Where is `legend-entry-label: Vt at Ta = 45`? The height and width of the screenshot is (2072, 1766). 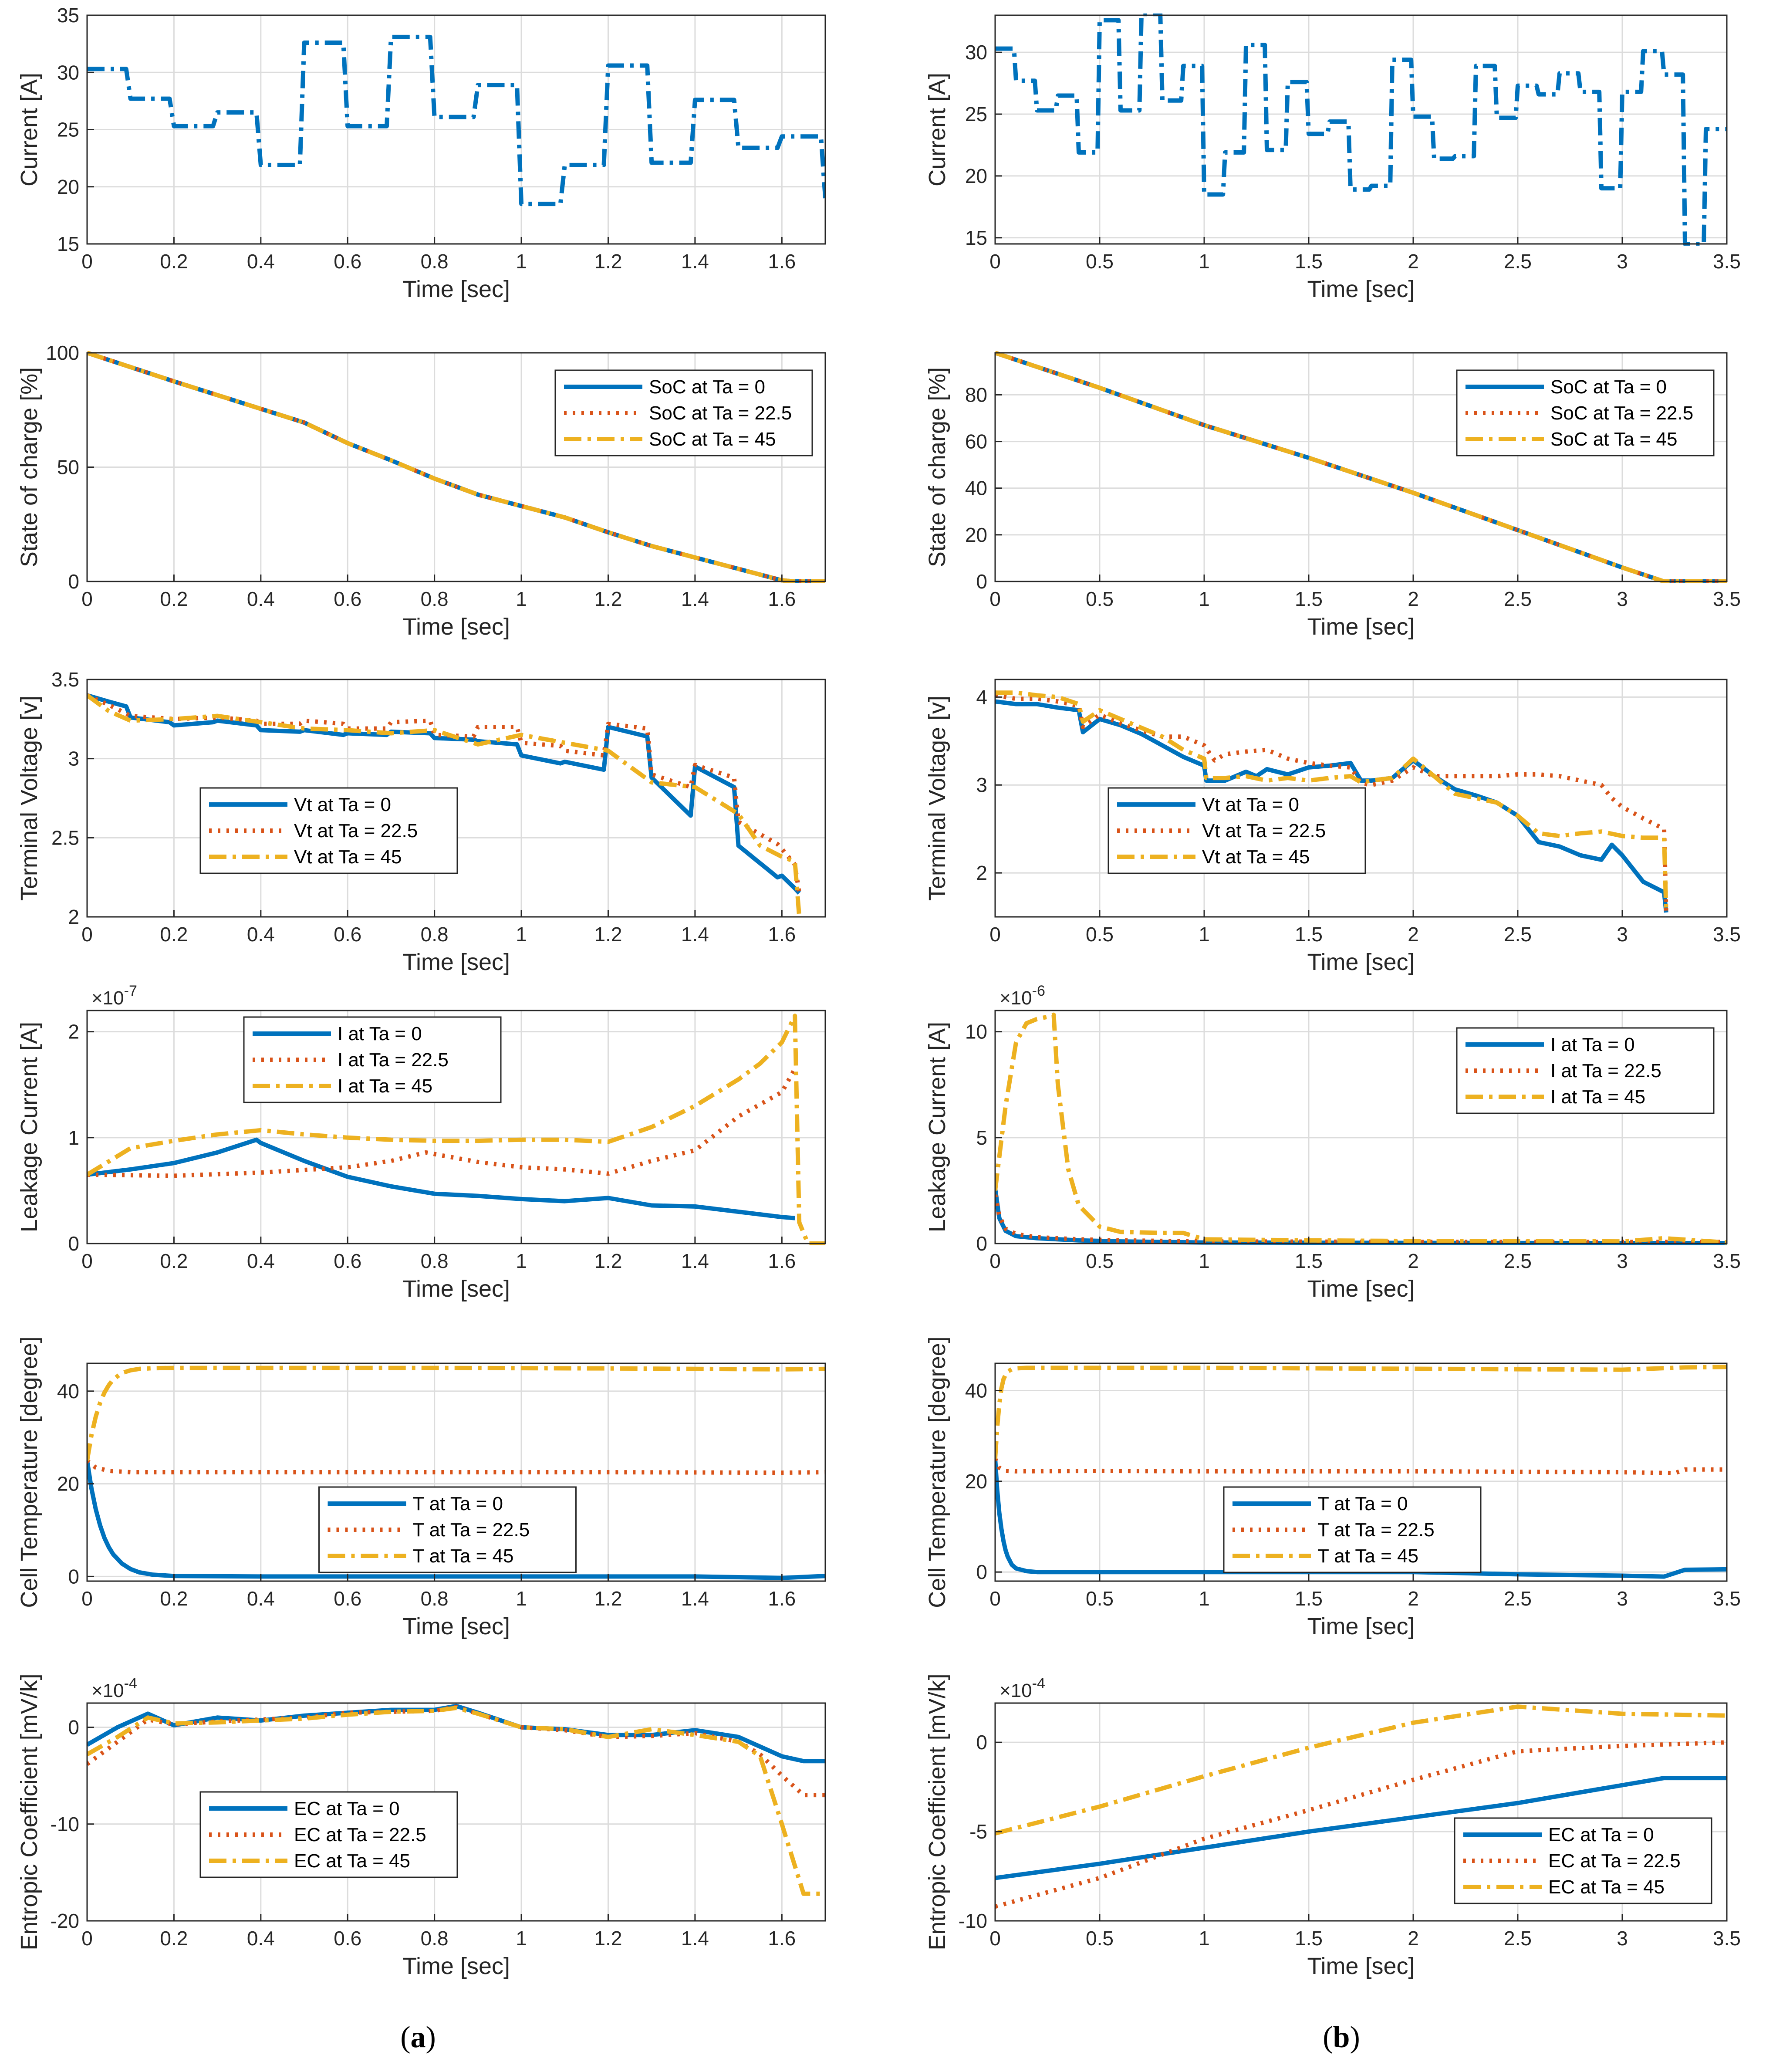
legend-entry-label: Vt at Ta = 45 is located at coordinates (1256, 857).